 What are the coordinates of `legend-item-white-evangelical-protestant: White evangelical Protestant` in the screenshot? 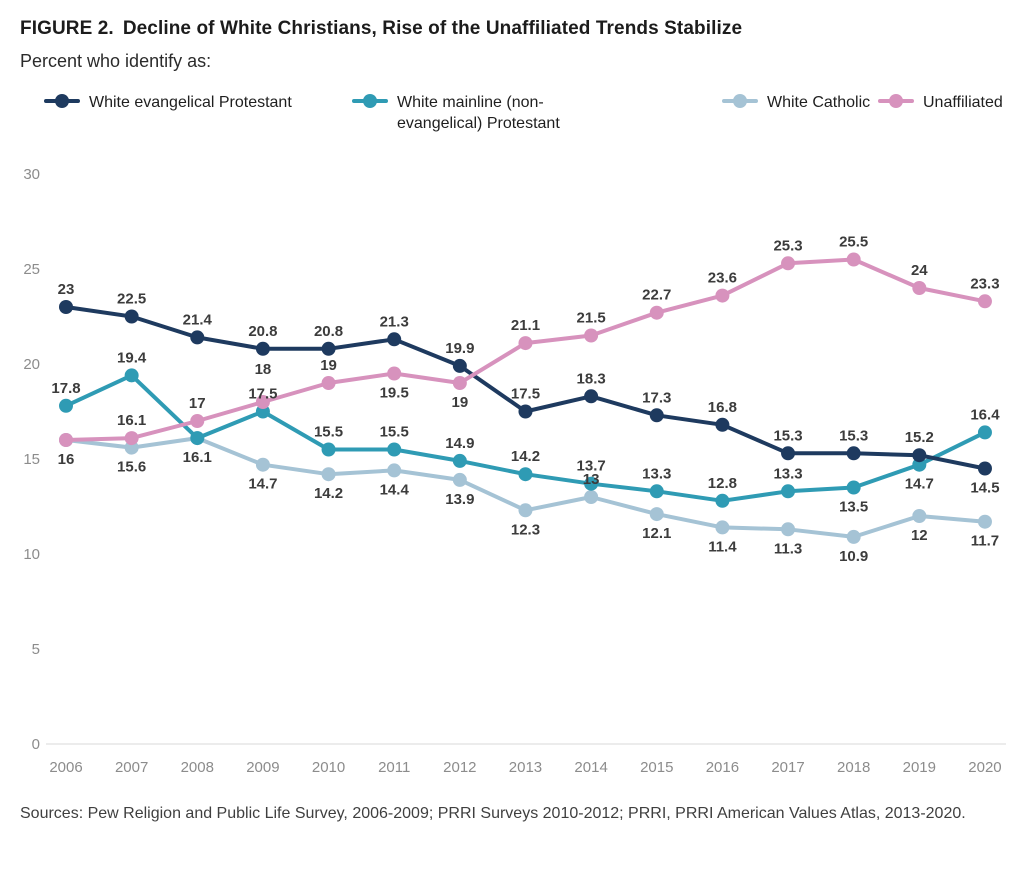 It's located at (168, 102).